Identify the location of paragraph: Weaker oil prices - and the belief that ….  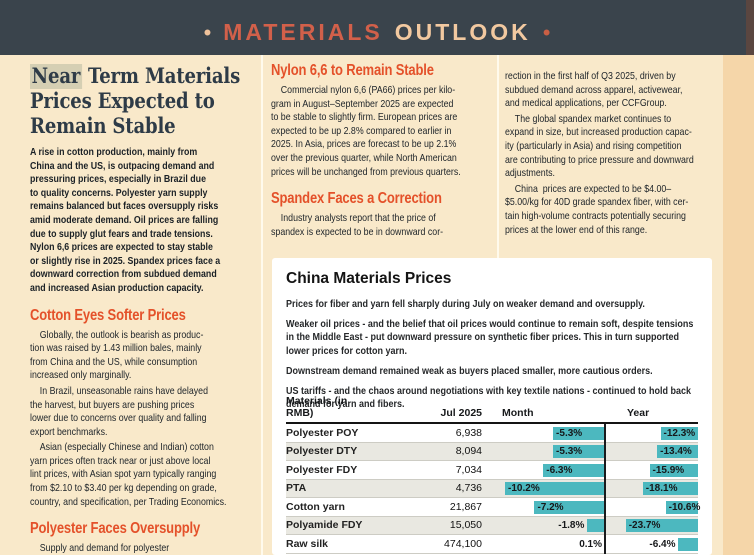
(490, 338).